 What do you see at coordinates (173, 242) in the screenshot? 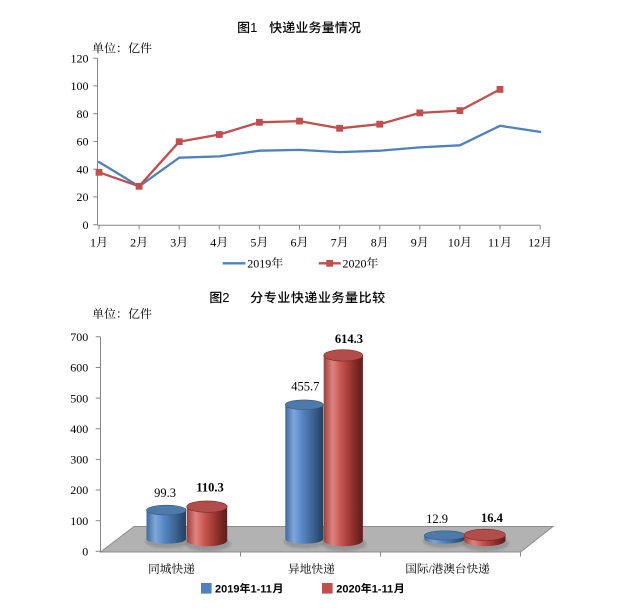
I see `svg-text: 3` at bounding box center [173, 242].